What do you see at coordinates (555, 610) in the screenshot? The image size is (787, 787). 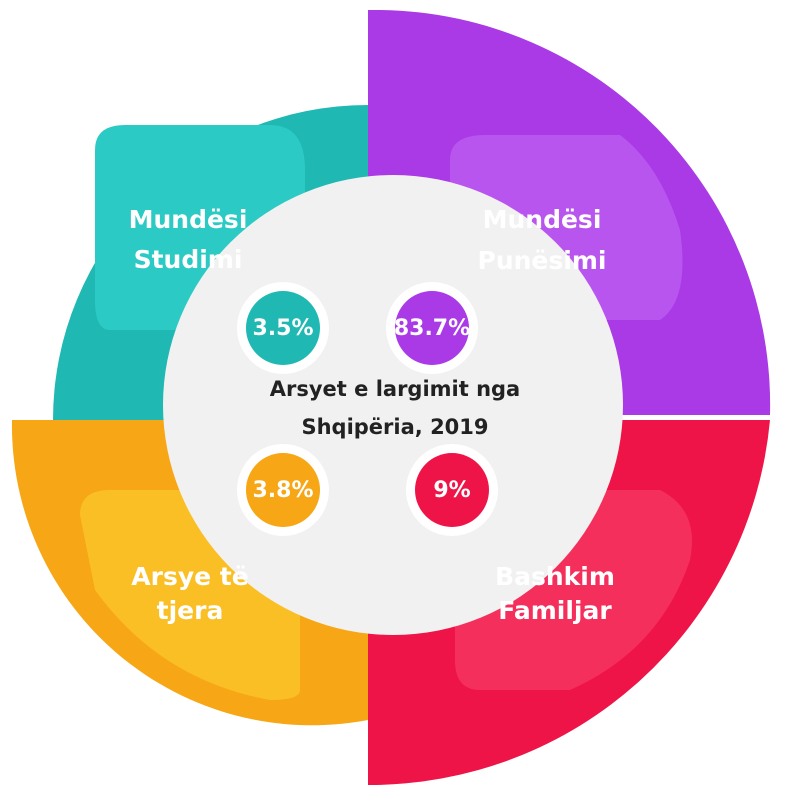 I see `segment-label: Familjar` at bounding box center [555, 610].